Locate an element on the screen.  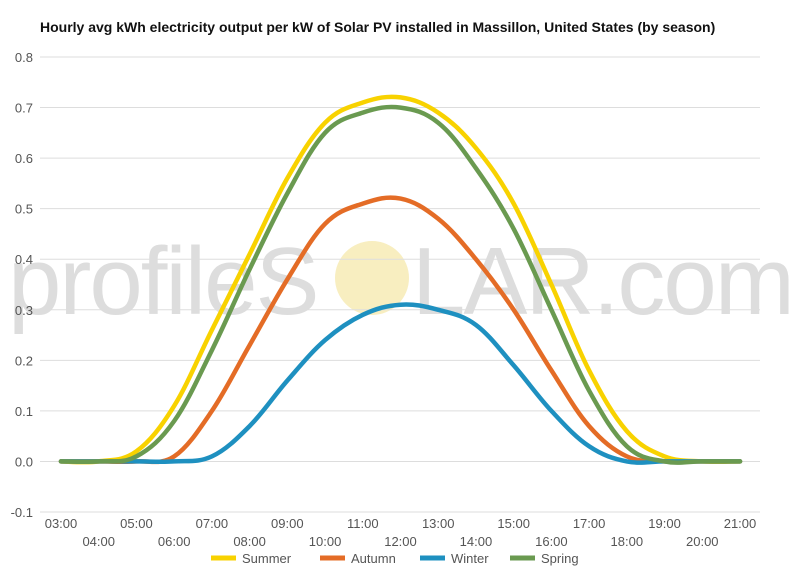
y-tick-label: -0.1 is located at coordinates (22, 512).